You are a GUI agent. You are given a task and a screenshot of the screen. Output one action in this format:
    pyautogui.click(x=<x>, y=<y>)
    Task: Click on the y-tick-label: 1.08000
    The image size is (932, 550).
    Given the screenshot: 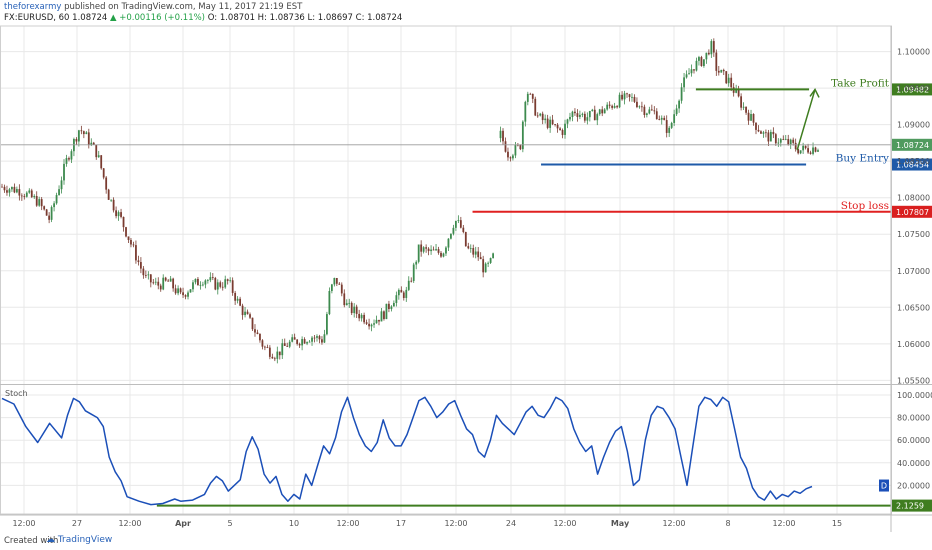 What is the action you would take?
    pyautogui.click(x=913, y=198)
    